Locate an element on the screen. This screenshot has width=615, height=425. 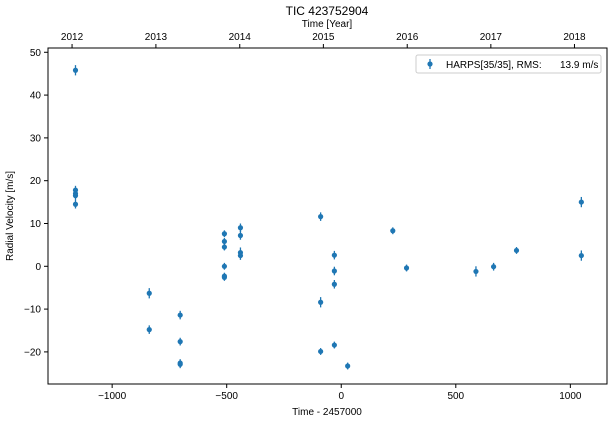
y-tick-label: 20 is located at coordinates (36, 181).